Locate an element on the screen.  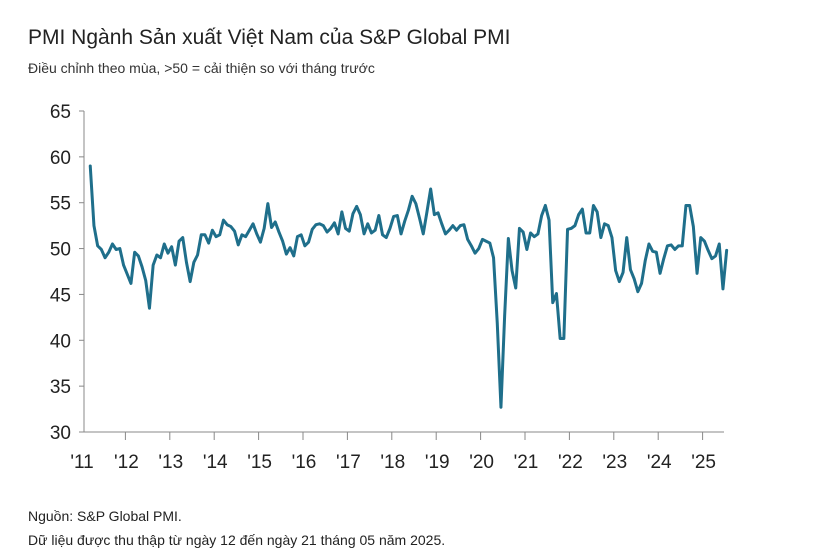
x-tick-label-20: '20 is located at coordinates (481, 462).